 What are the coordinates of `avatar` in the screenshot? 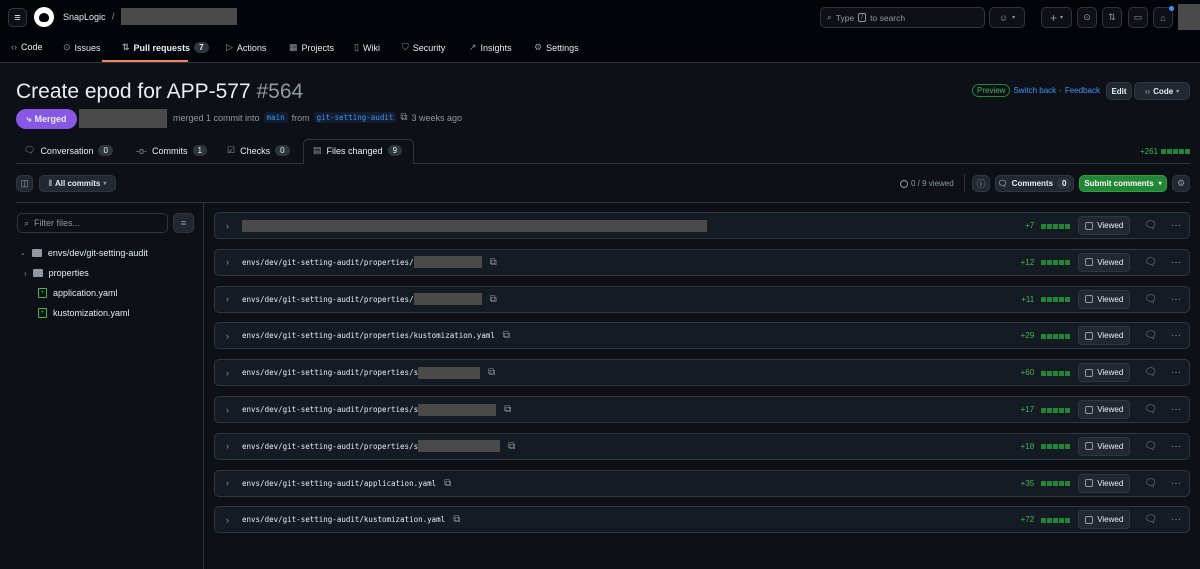 It's located at (1189, 17).